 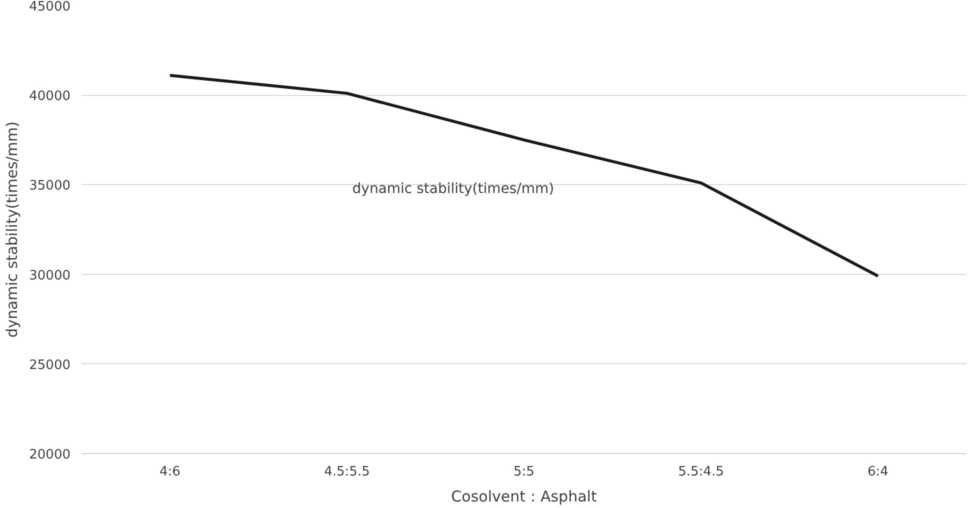 What do you see at coordinates (524, 472) in the screenshot?
I see `x-tick-label: 5:5` at bounding box center [524, 472].